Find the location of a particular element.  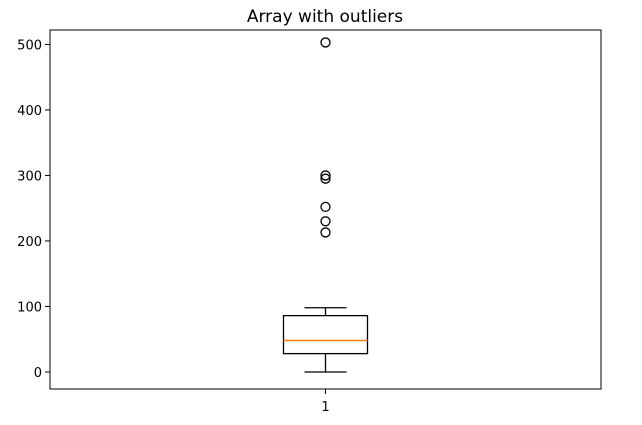

y-tick-label: 0 is located at coordinates (38, 373).